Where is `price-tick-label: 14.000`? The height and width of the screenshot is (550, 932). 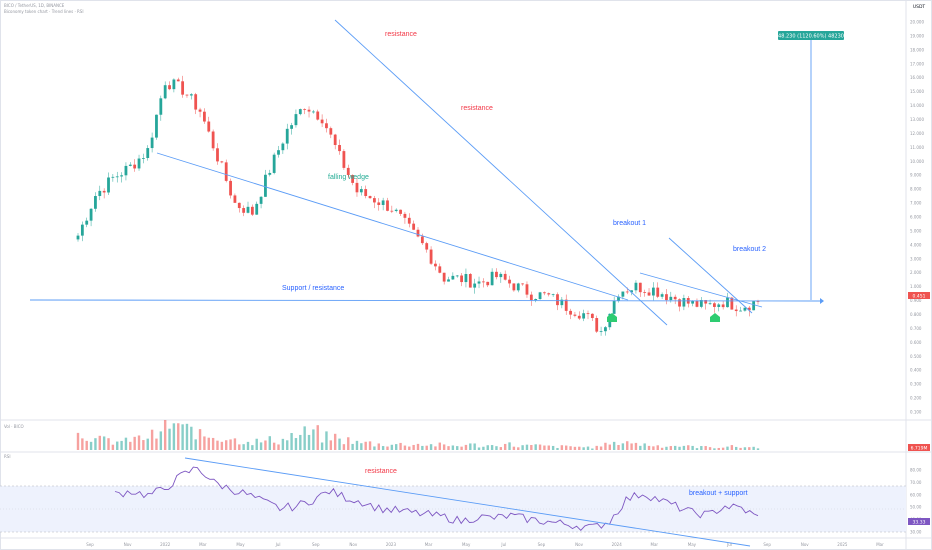 price-tick-label: 14.000 is located at coordinates (917, 105).